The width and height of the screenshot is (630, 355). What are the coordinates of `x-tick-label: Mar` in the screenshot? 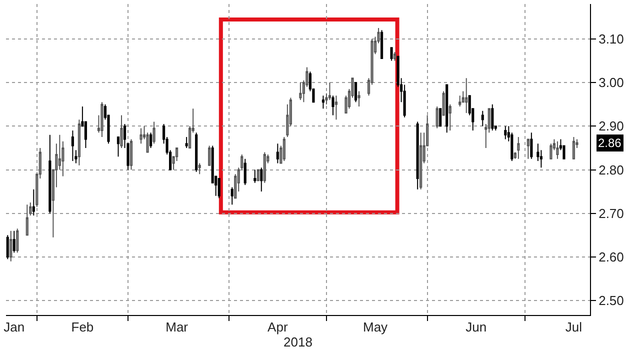 It's located at (177, 327).